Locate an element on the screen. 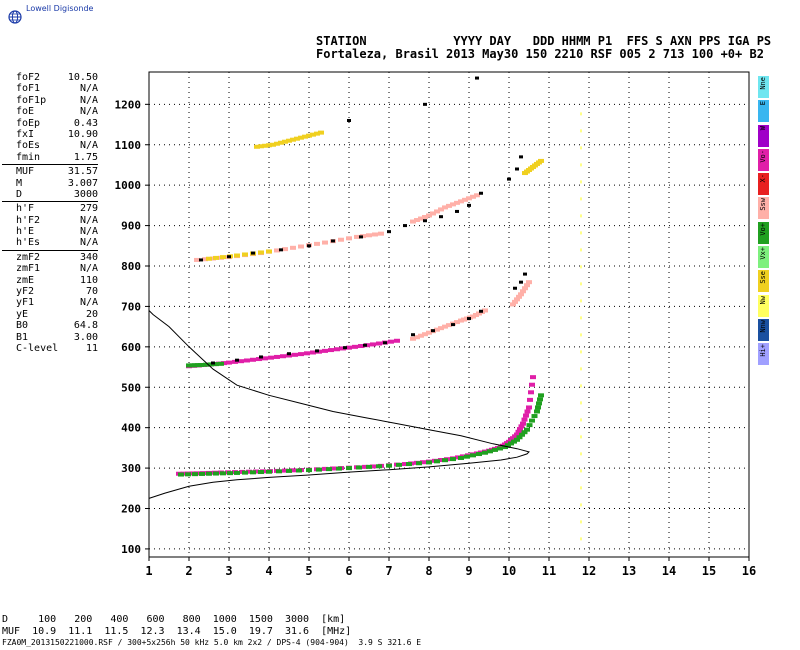  param-name: D is located at coordinates (19, 194).